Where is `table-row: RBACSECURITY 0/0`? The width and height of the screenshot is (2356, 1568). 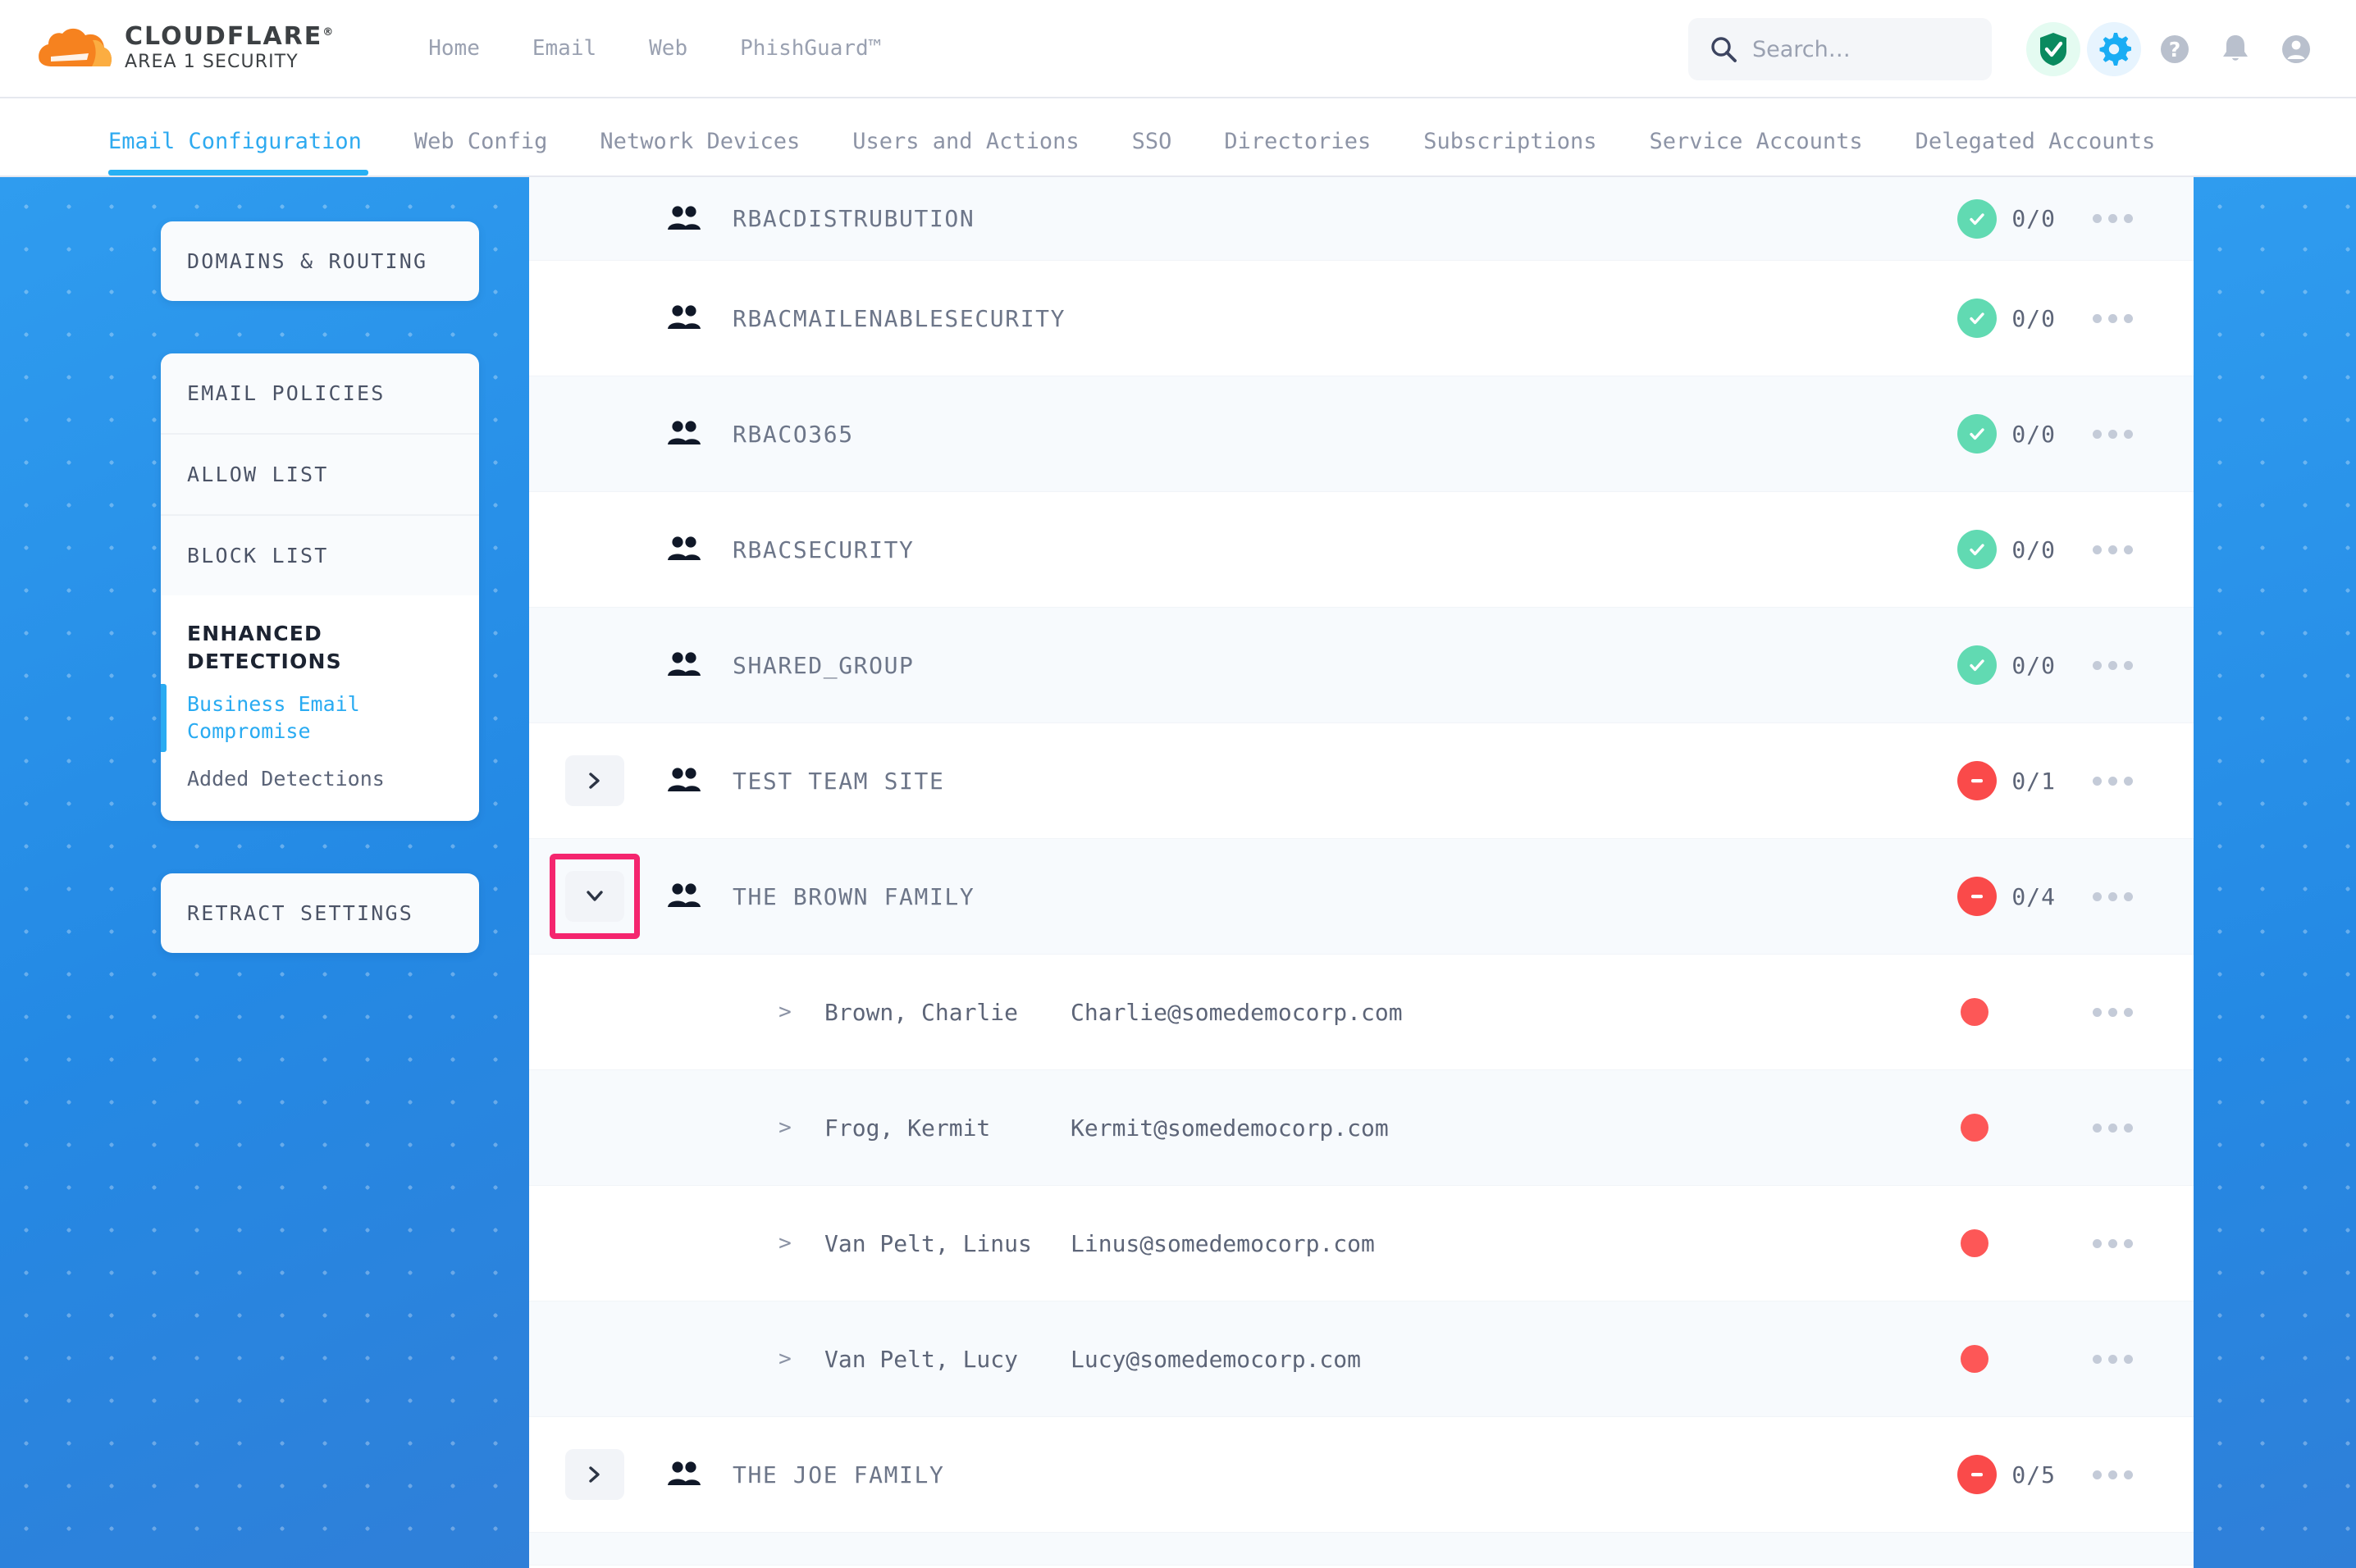 table-row: RBACSECURITY 0/0 is located at coordinates (1361, 550).